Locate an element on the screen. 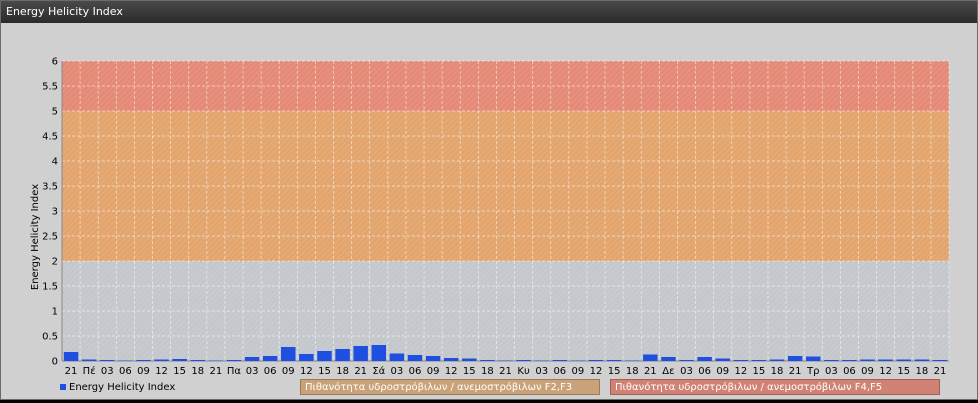 The image size is (978, 403). y-tick-label: 2.5 is located at coordinates (50, 237).